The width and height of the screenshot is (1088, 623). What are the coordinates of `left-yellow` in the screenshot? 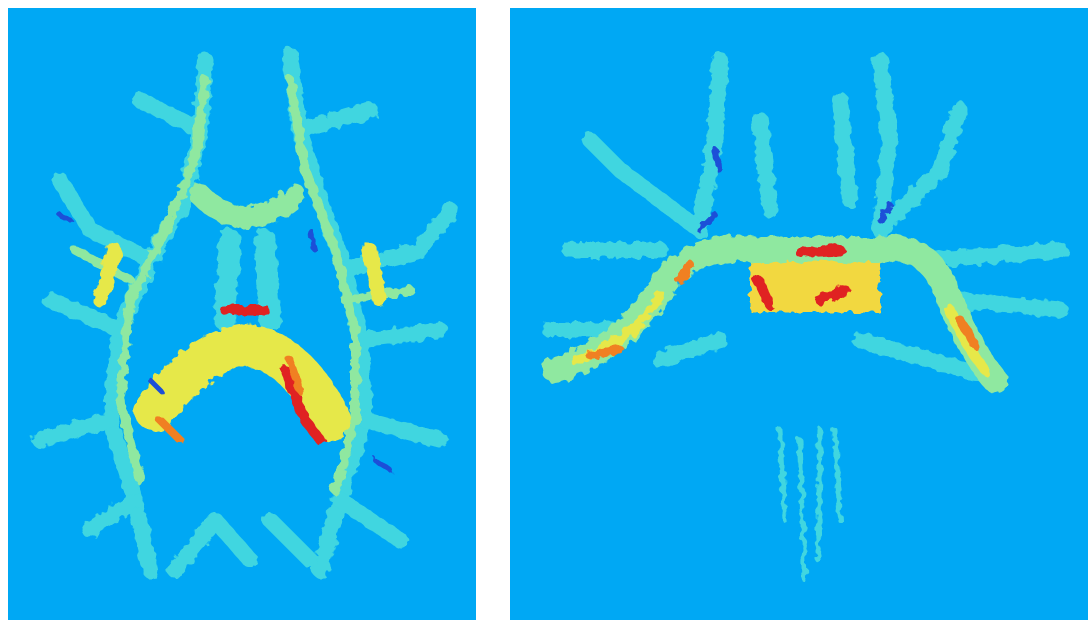 It's located at (240, 275).